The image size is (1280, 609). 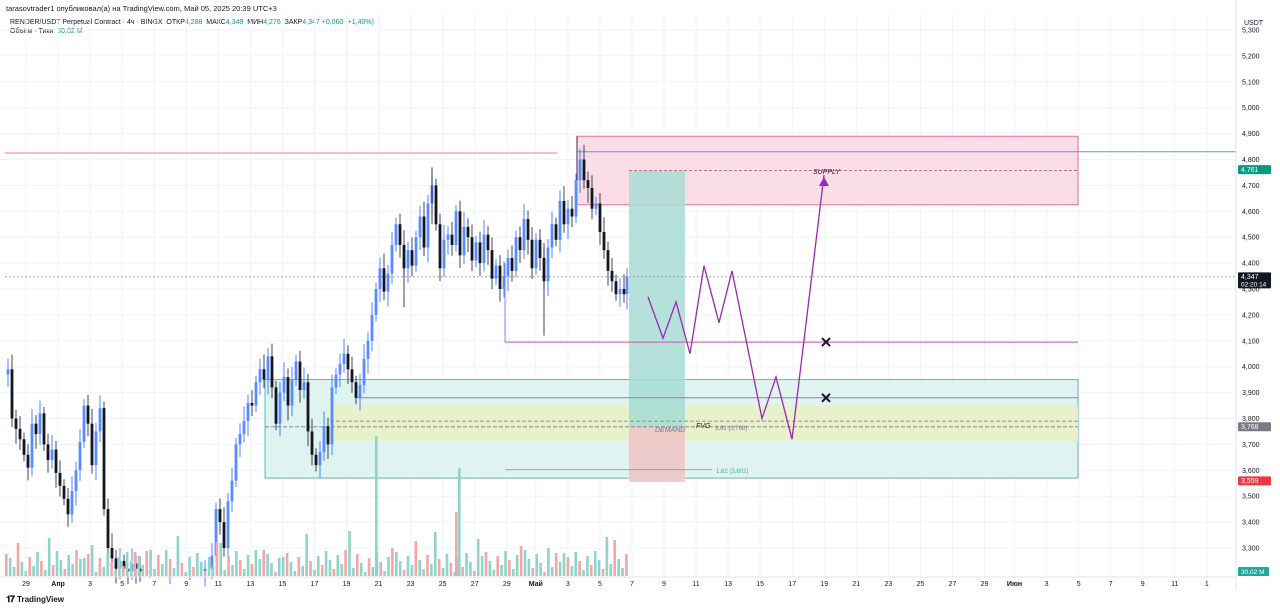 I want to click on fib-label-3768: 3,61 (3,768), so click(x=731, y=429).